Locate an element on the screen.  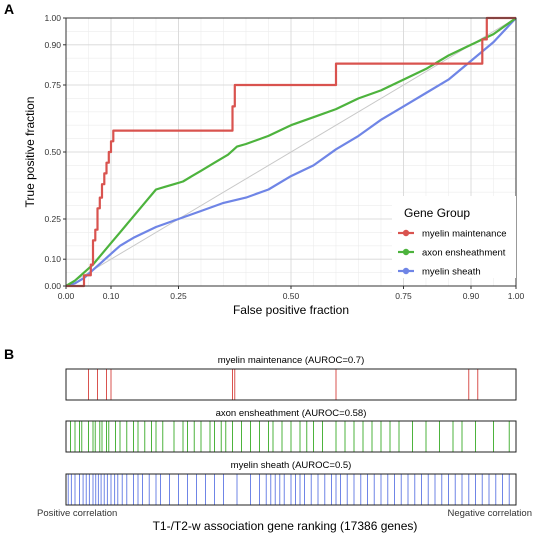
x-tick-label: 0.00 is located at coordinates (66, 296).